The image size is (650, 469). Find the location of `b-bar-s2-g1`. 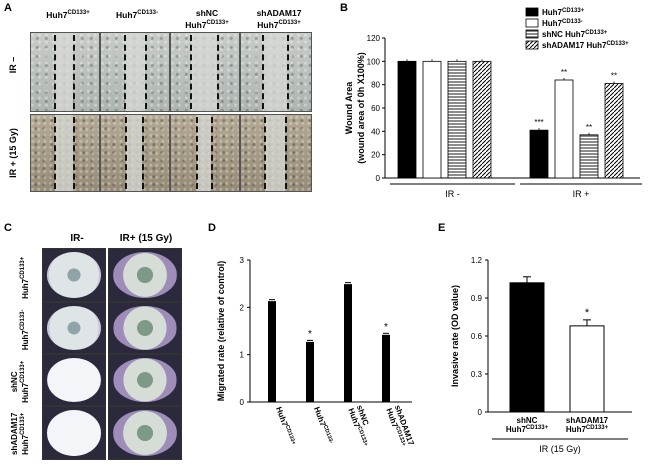

b-bar-s2-g1 is located at coordinates (589, 156).